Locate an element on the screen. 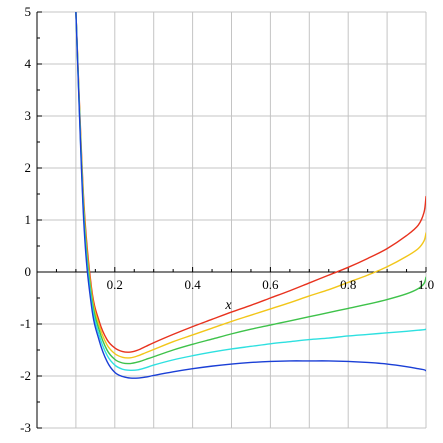 Image resolution: width=443 pixels, height=443 pixels. y-tick-label: 0 is located at coordinates (28, 271).